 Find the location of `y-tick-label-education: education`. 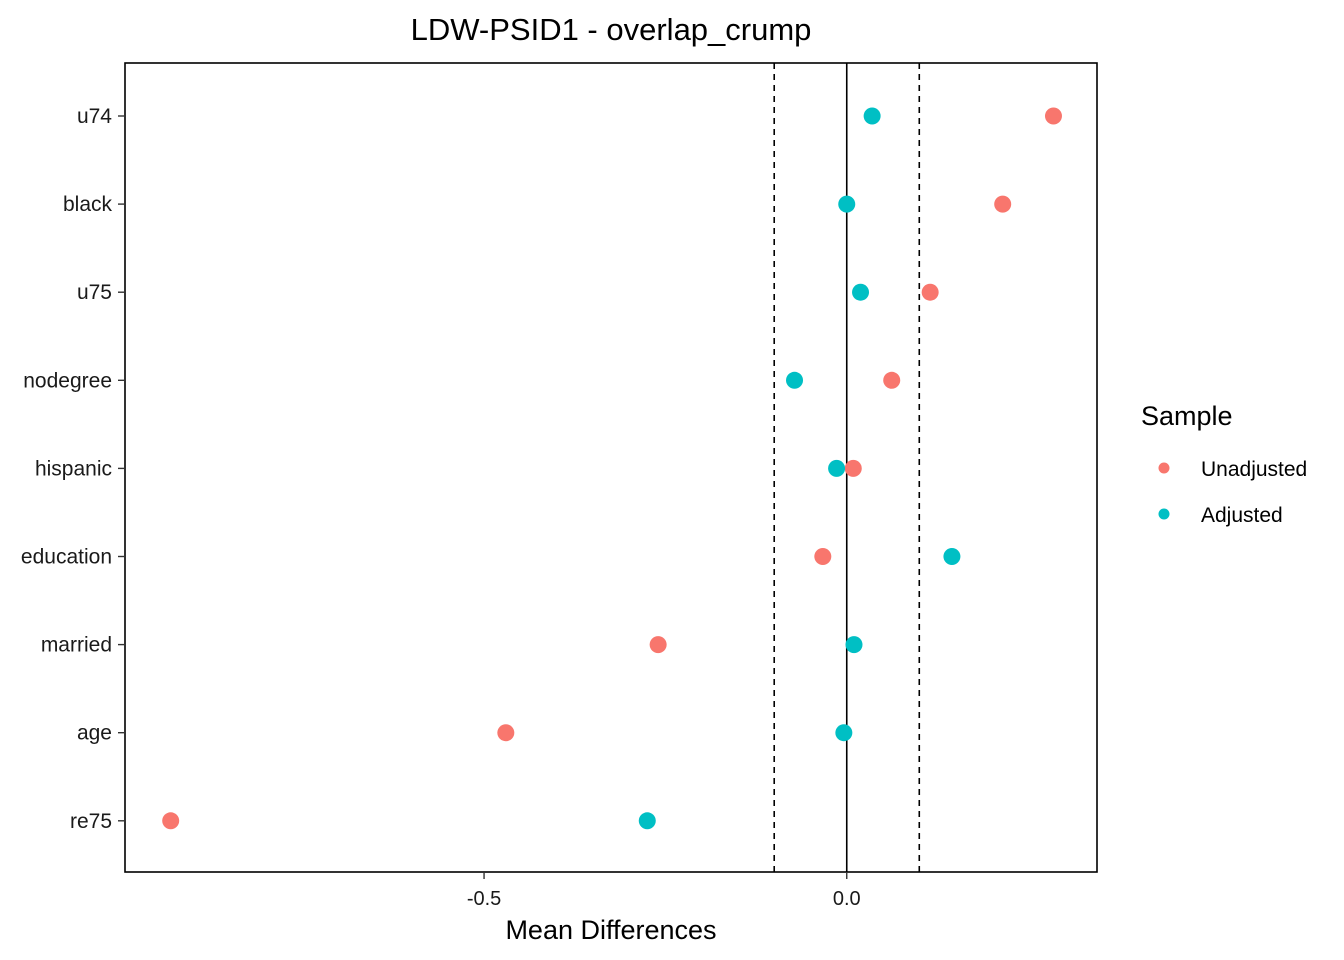

y-tick-label-education: education is located at coordinates (66, 557).